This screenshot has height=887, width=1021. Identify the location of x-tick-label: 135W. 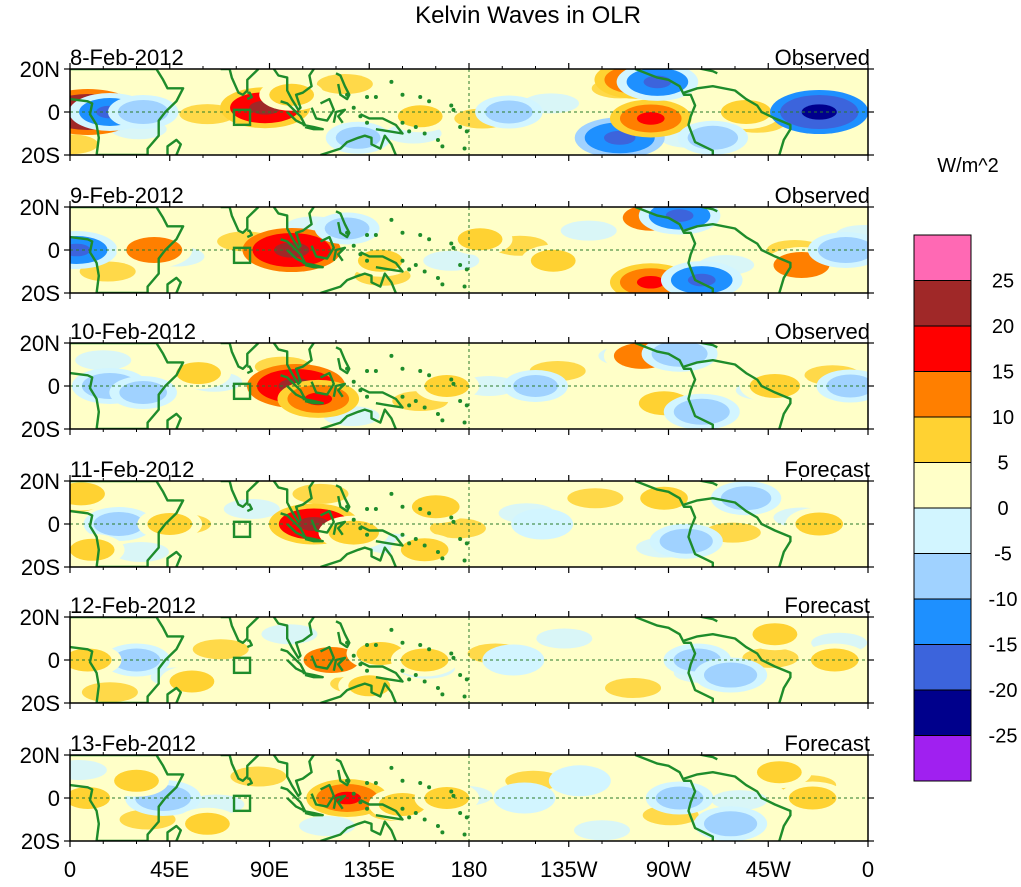
(569, 869).